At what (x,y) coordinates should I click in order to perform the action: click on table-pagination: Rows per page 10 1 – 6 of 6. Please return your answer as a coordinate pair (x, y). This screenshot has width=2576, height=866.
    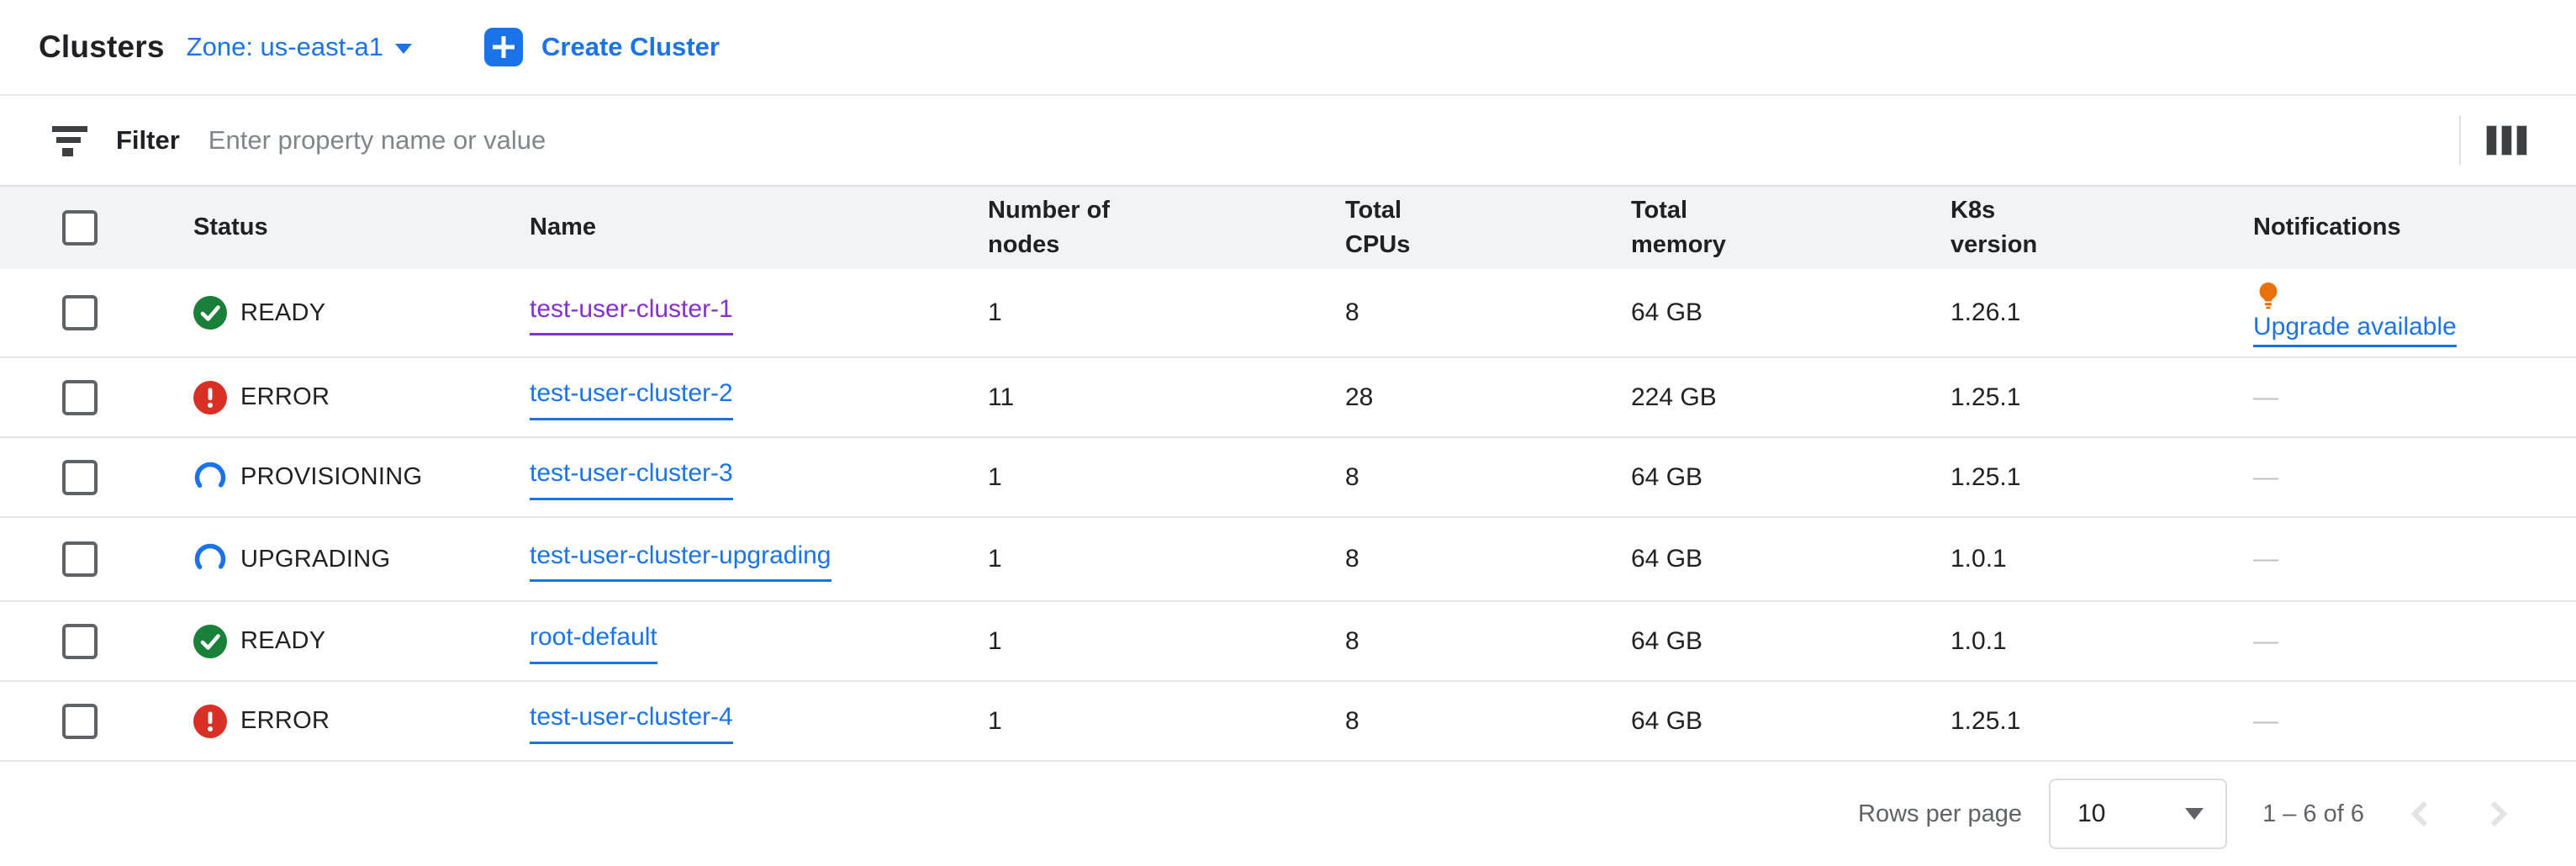
    Looking at the image, I should click on (1288, 814).